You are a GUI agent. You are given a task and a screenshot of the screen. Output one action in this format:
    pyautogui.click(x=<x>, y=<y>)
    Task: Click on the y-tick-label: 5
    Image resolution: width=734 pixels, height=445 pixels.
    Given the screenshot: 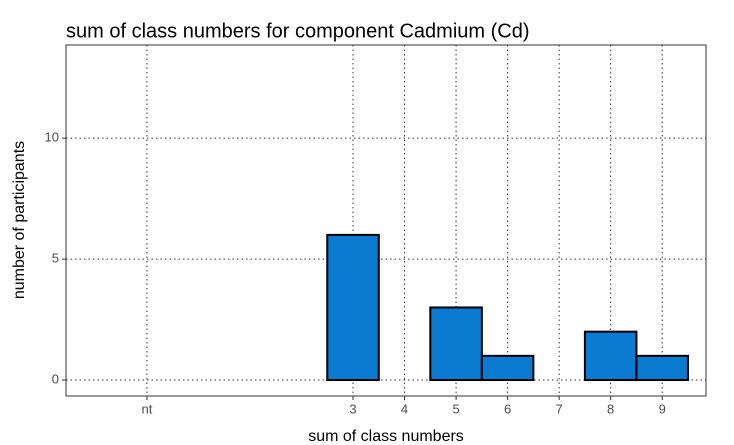 What is the action you would take?
    pyautogui.click(x=55, y=258)
    